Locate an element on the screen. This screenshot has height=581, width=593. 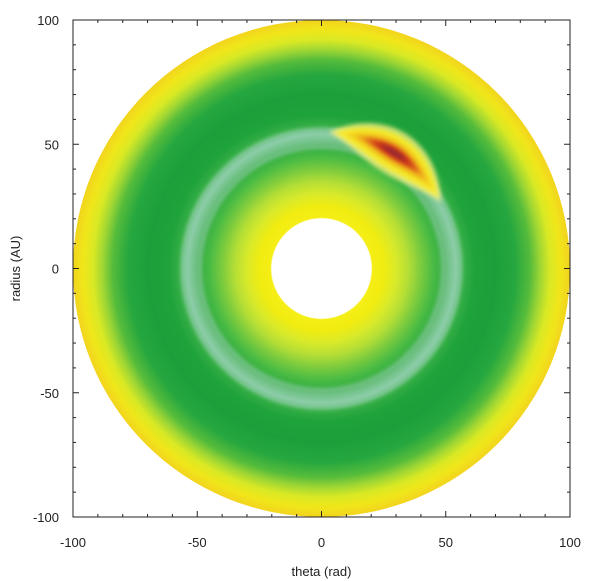
x-axis-title: theta (rad) is located at coordinates (322, 571).